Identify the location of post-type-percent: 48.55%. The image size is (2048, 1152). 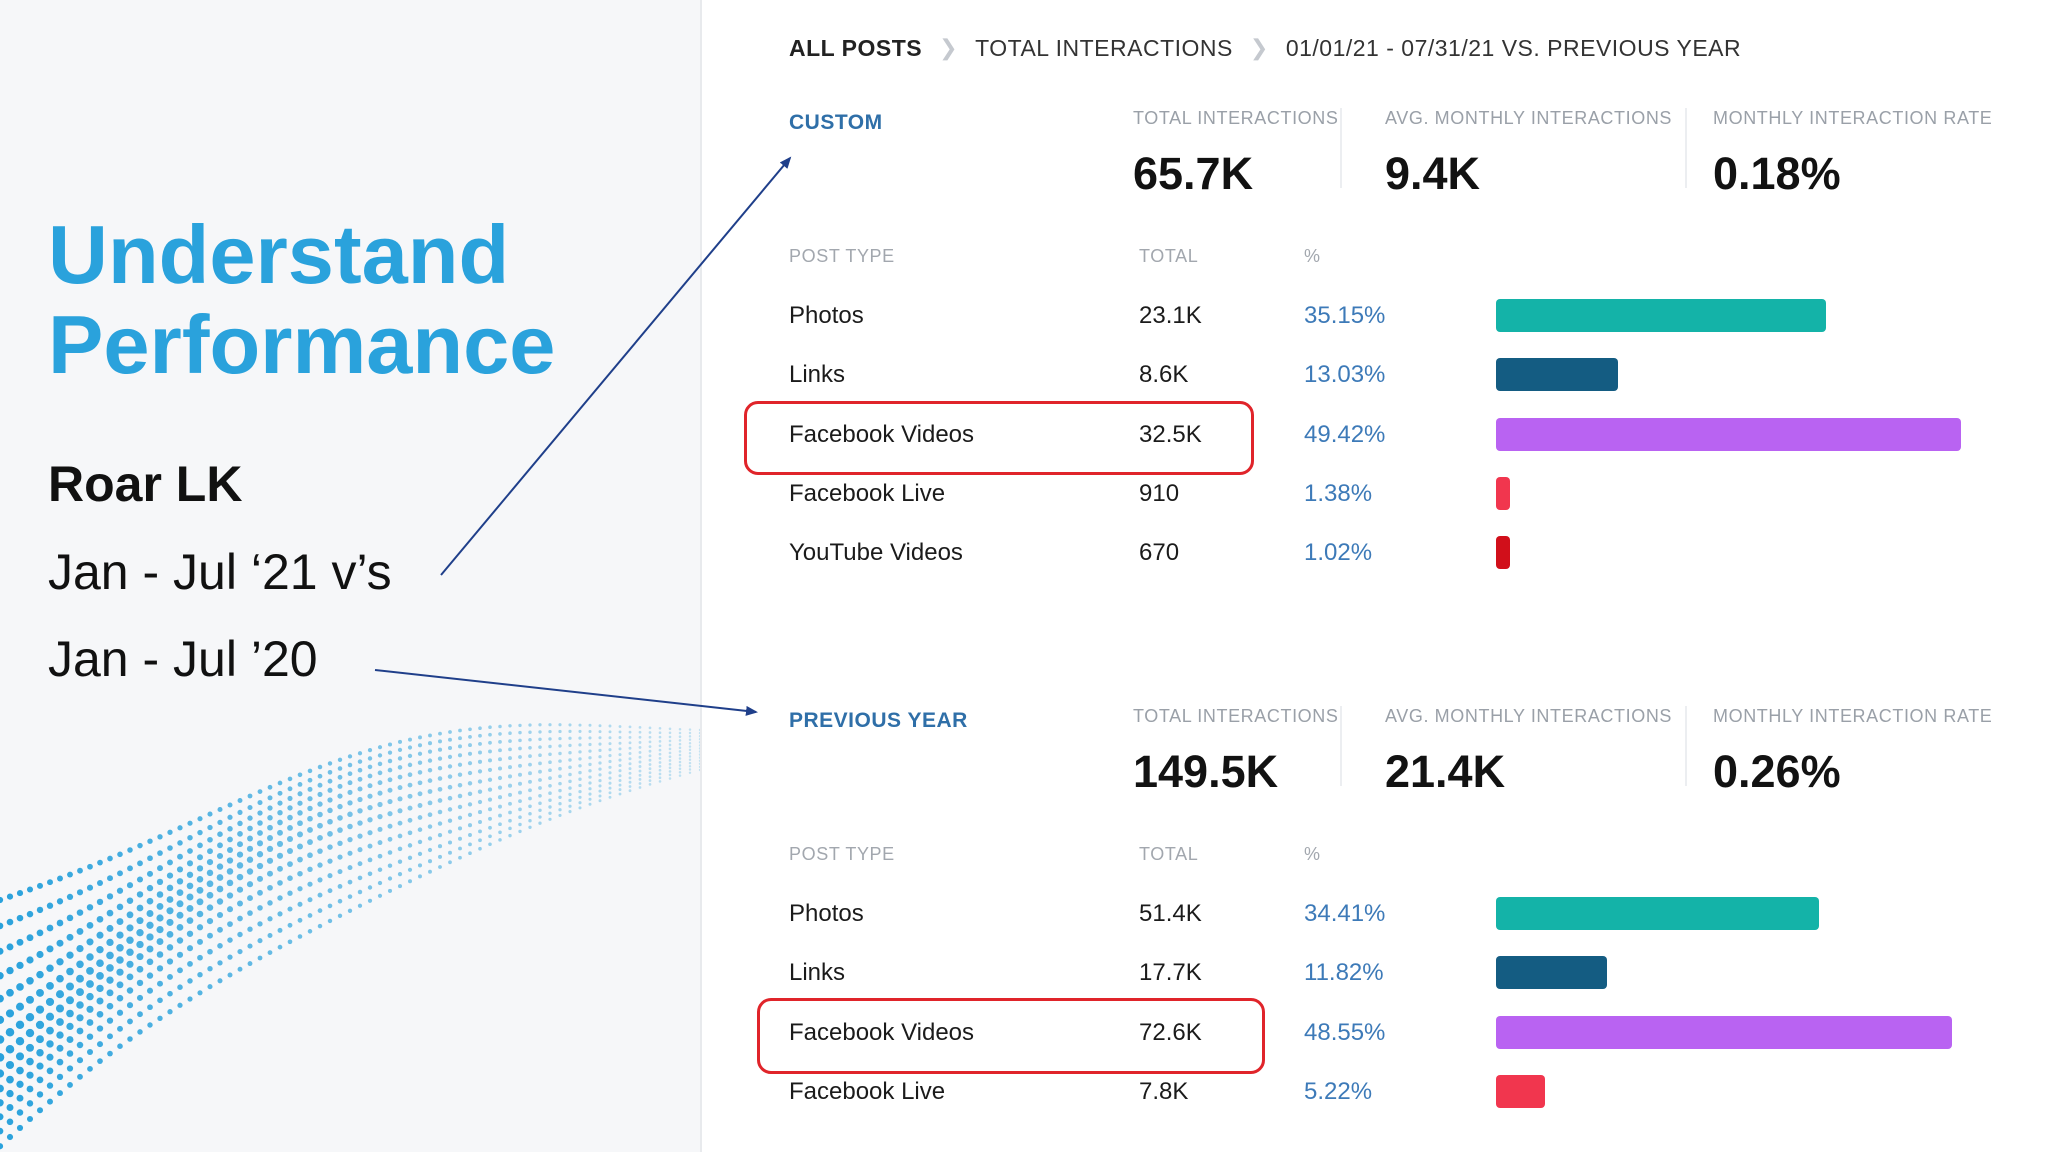
(1345, 1032).